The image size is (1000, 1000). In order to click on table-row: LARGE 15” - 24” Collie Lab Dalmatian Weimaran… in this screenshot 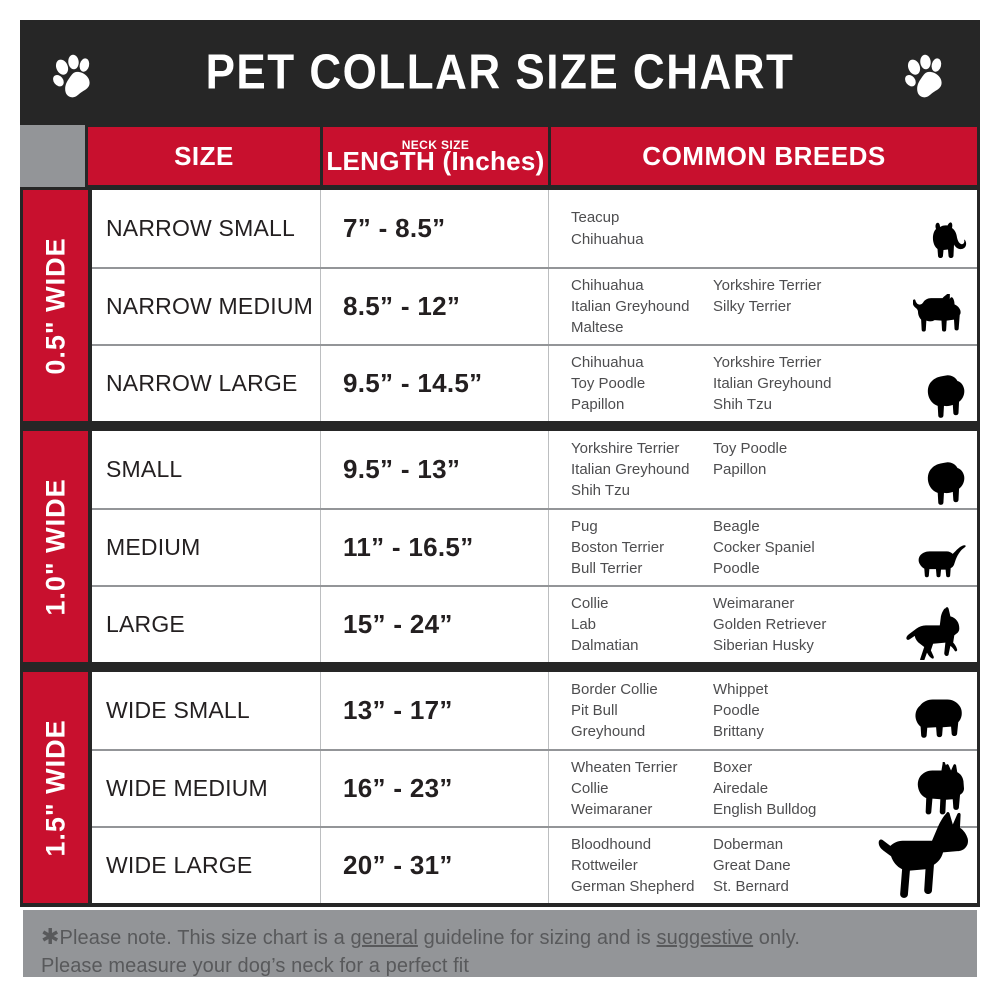, I will do `click(534, 623)`.